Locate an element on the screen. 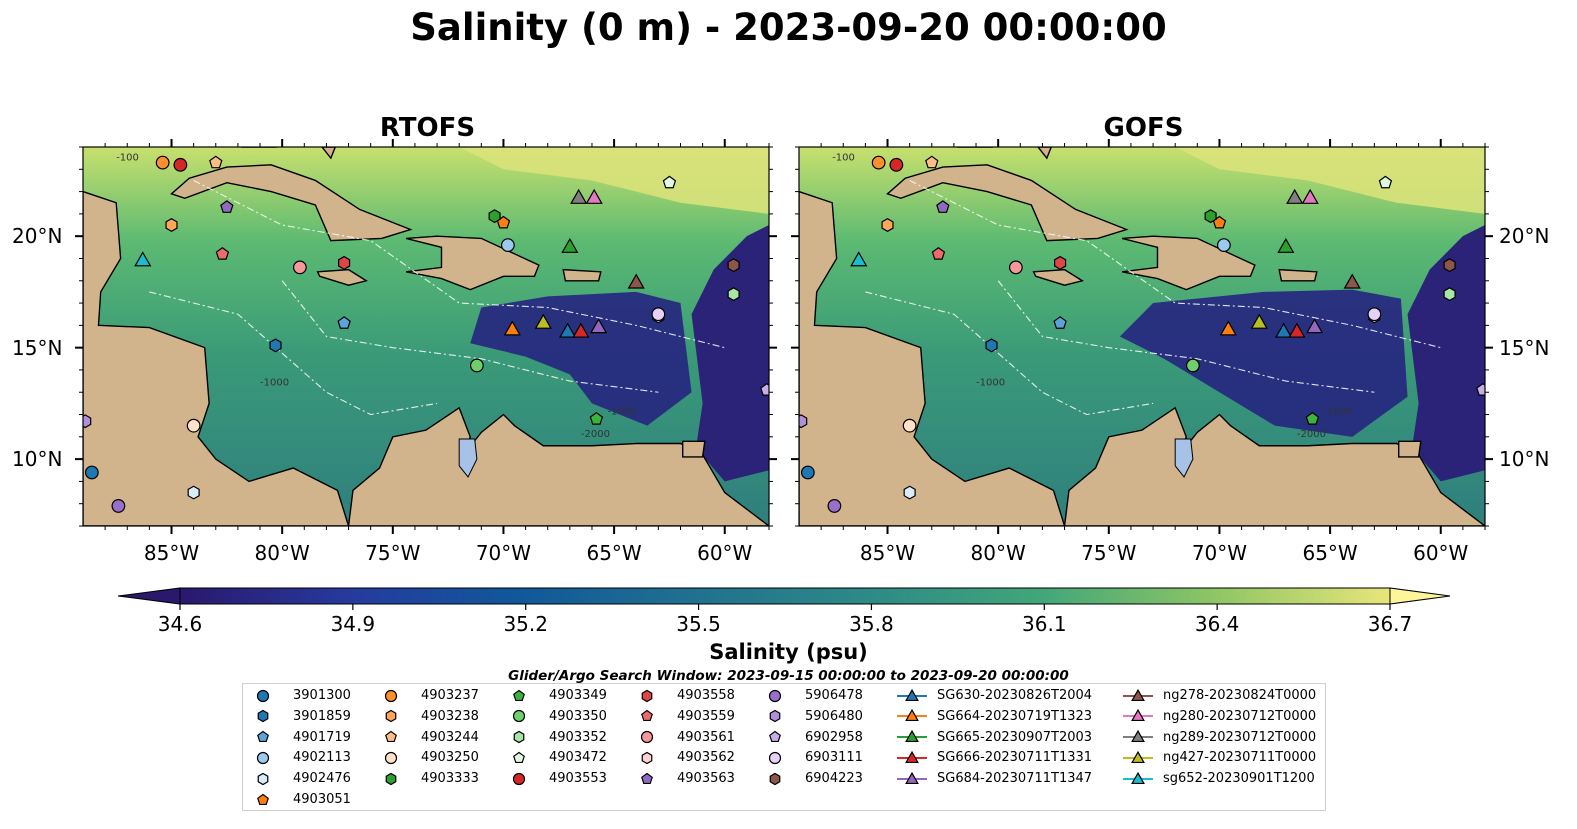 The width and height of the screenshot is (1577, 829). glider-ng278-20230824T0000 is located at coordinates (636, 281).